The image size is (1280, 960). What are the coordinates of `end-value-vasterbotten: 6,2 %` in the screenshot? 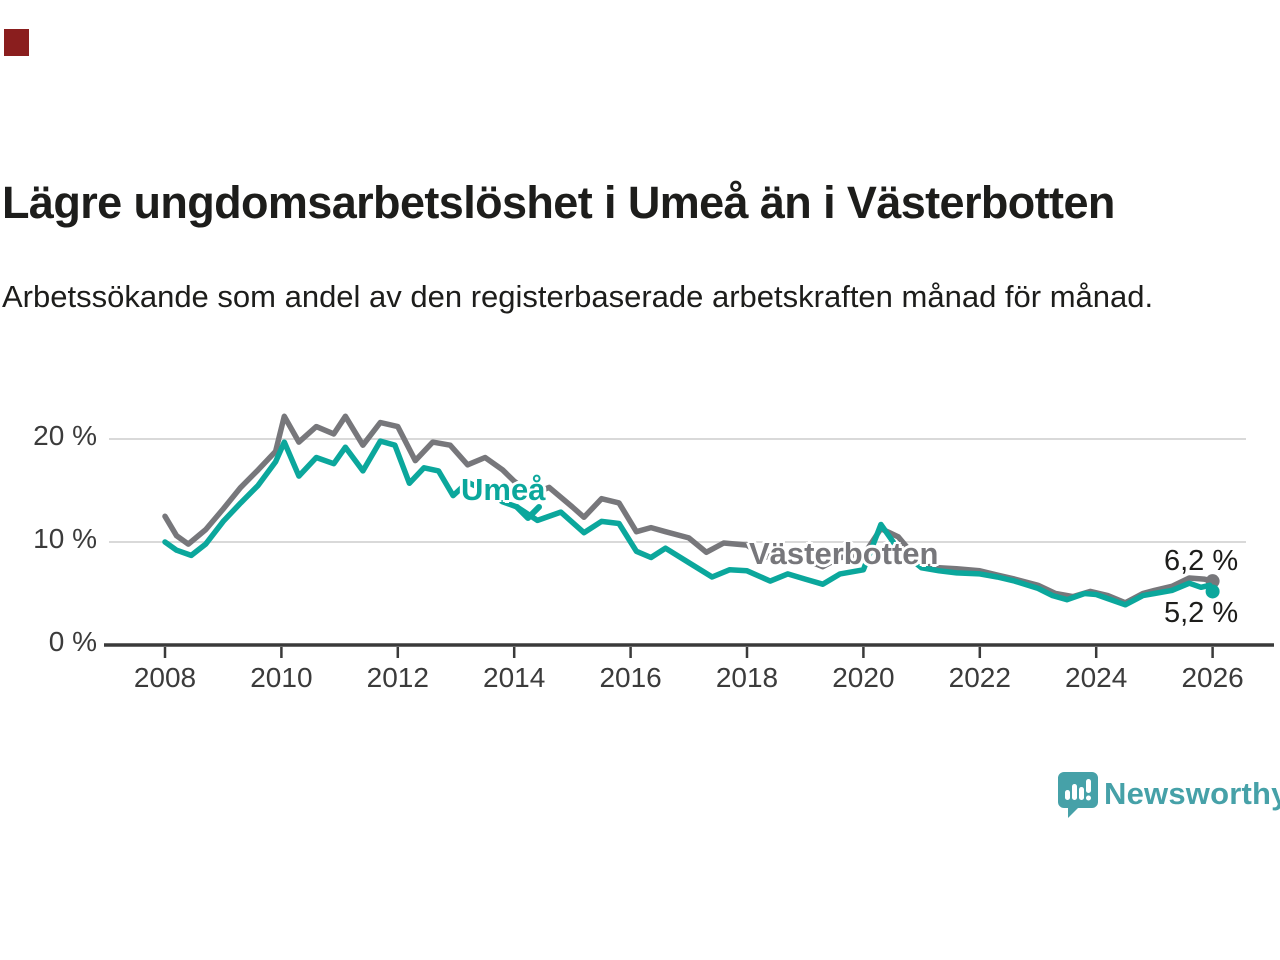 It's located at (1201, 561).